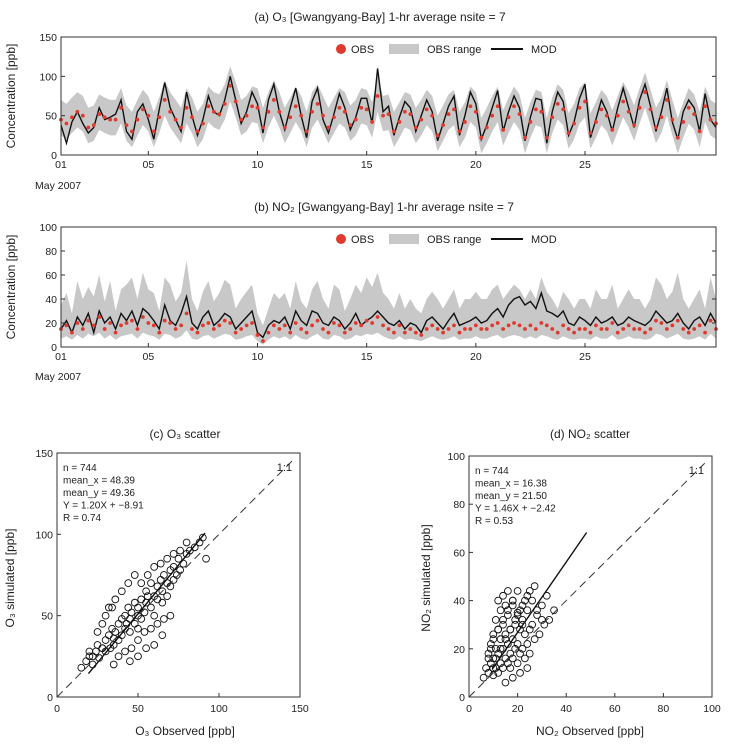  I want to click on legend-obs-marker, so click(341, 239).